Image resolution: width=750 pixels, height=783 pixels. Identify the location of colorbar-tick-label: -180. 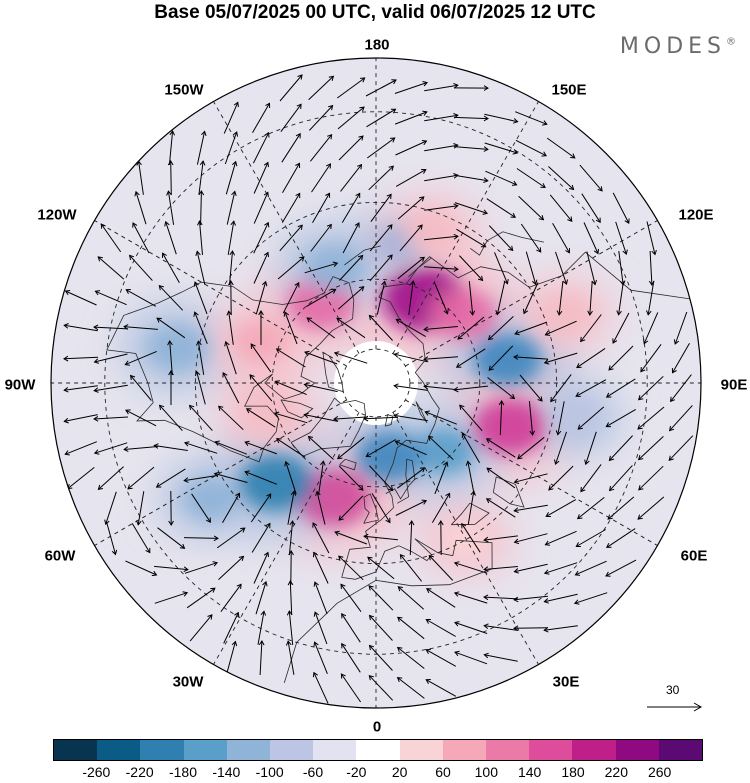
(183, 772).